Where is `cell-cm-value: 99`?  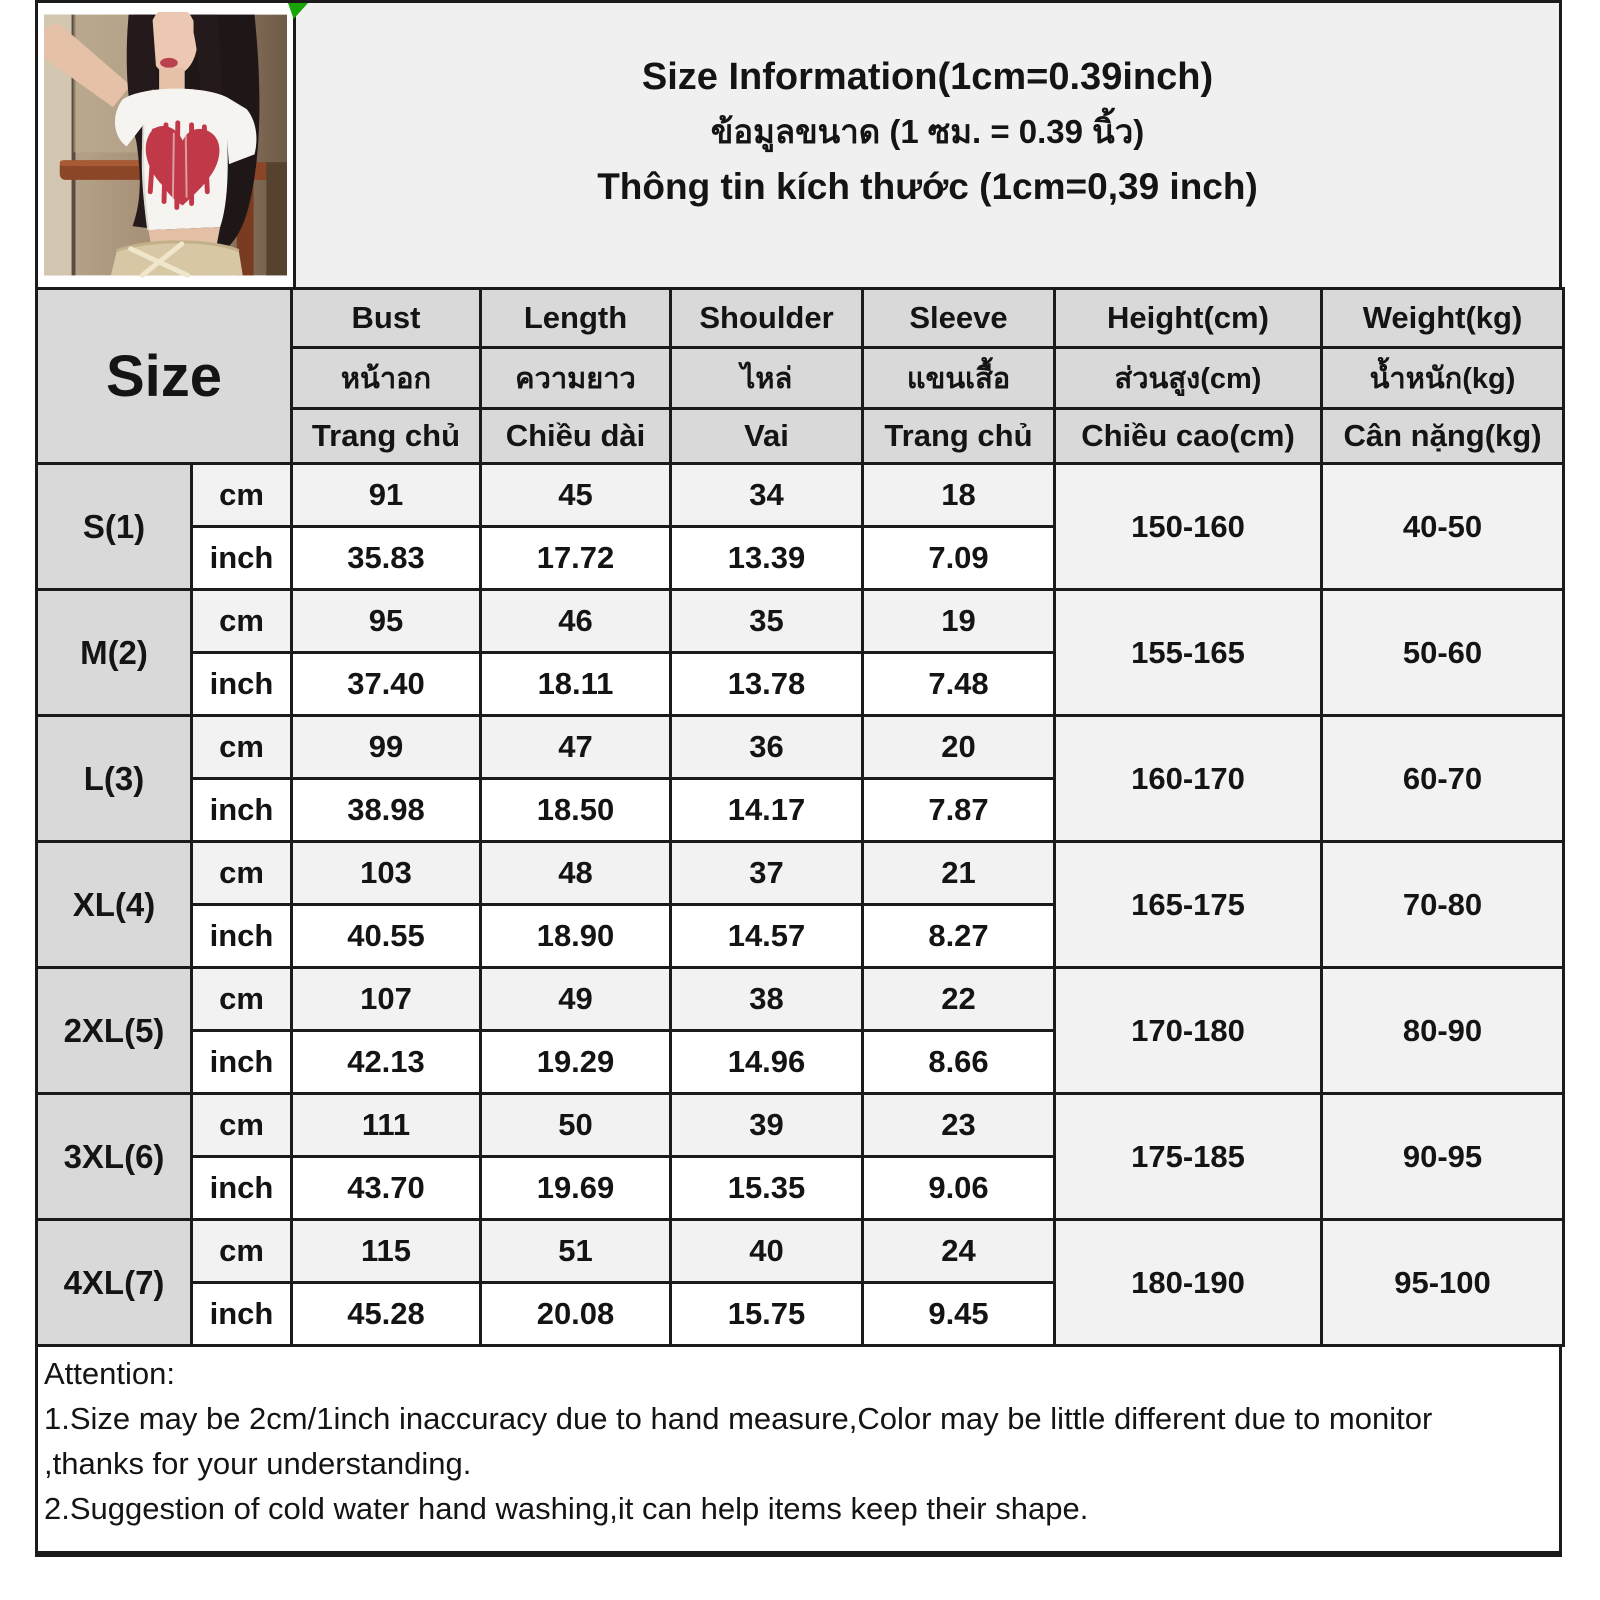 cell-cm-value: 99 is located at coordinates (386, 747).